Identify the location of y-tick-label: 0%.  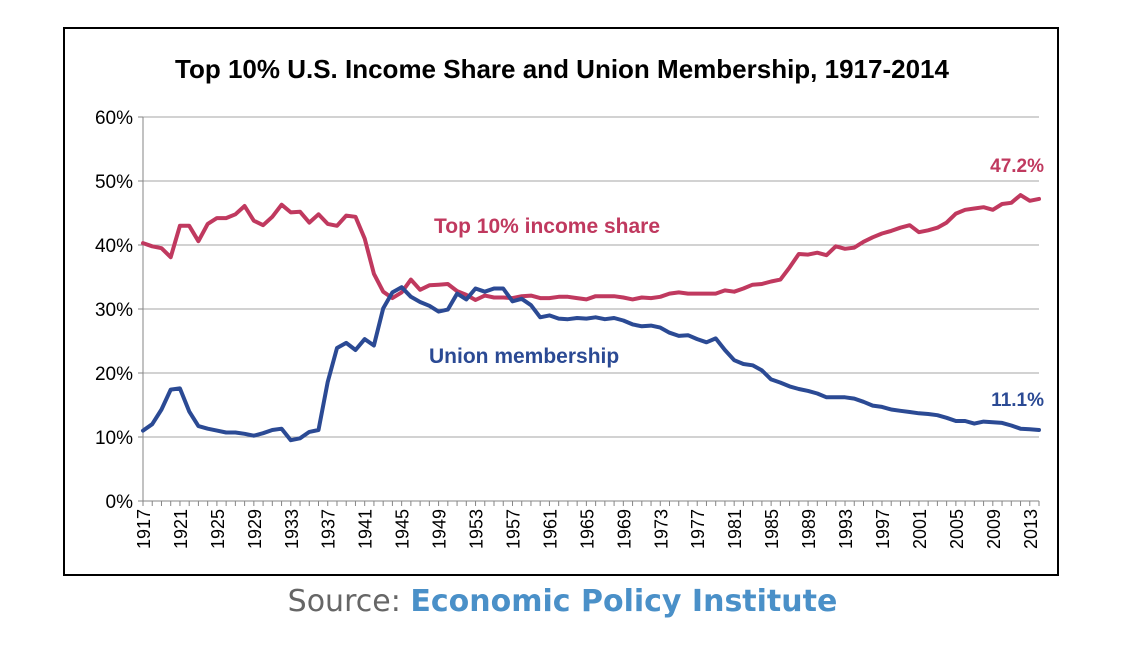
(120, 502).